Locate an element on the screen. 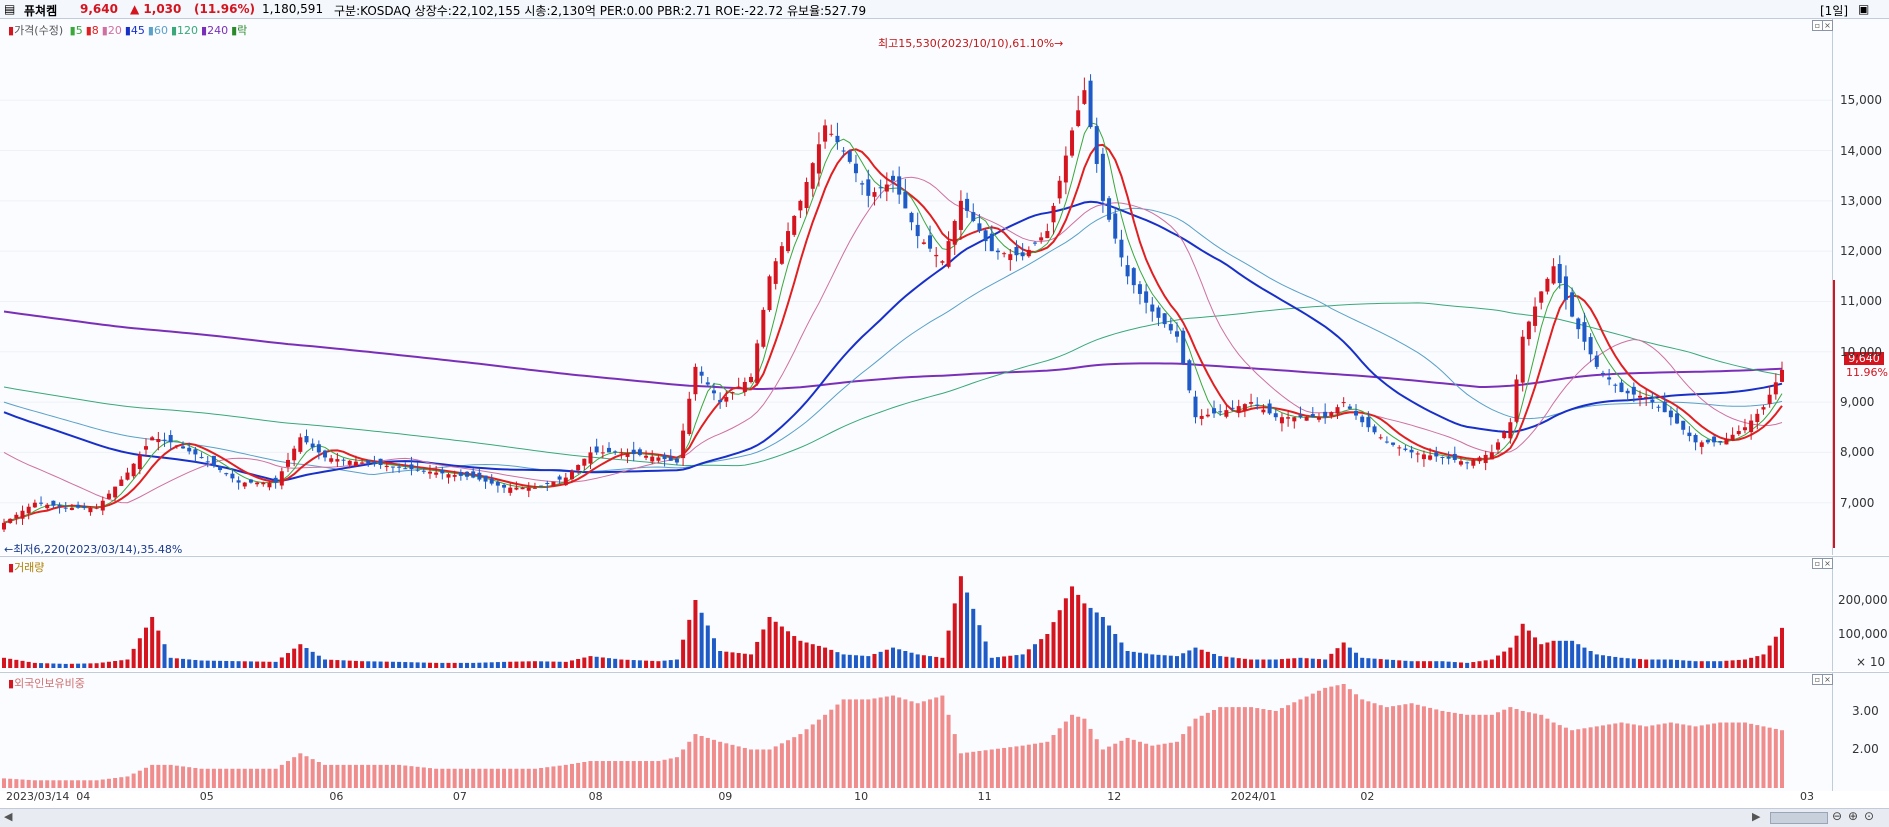 Image resolution: width=1889 pixels, height=827 pixels. zoom-fit-icon: ⊙ is located at coordinates (1869, 816).